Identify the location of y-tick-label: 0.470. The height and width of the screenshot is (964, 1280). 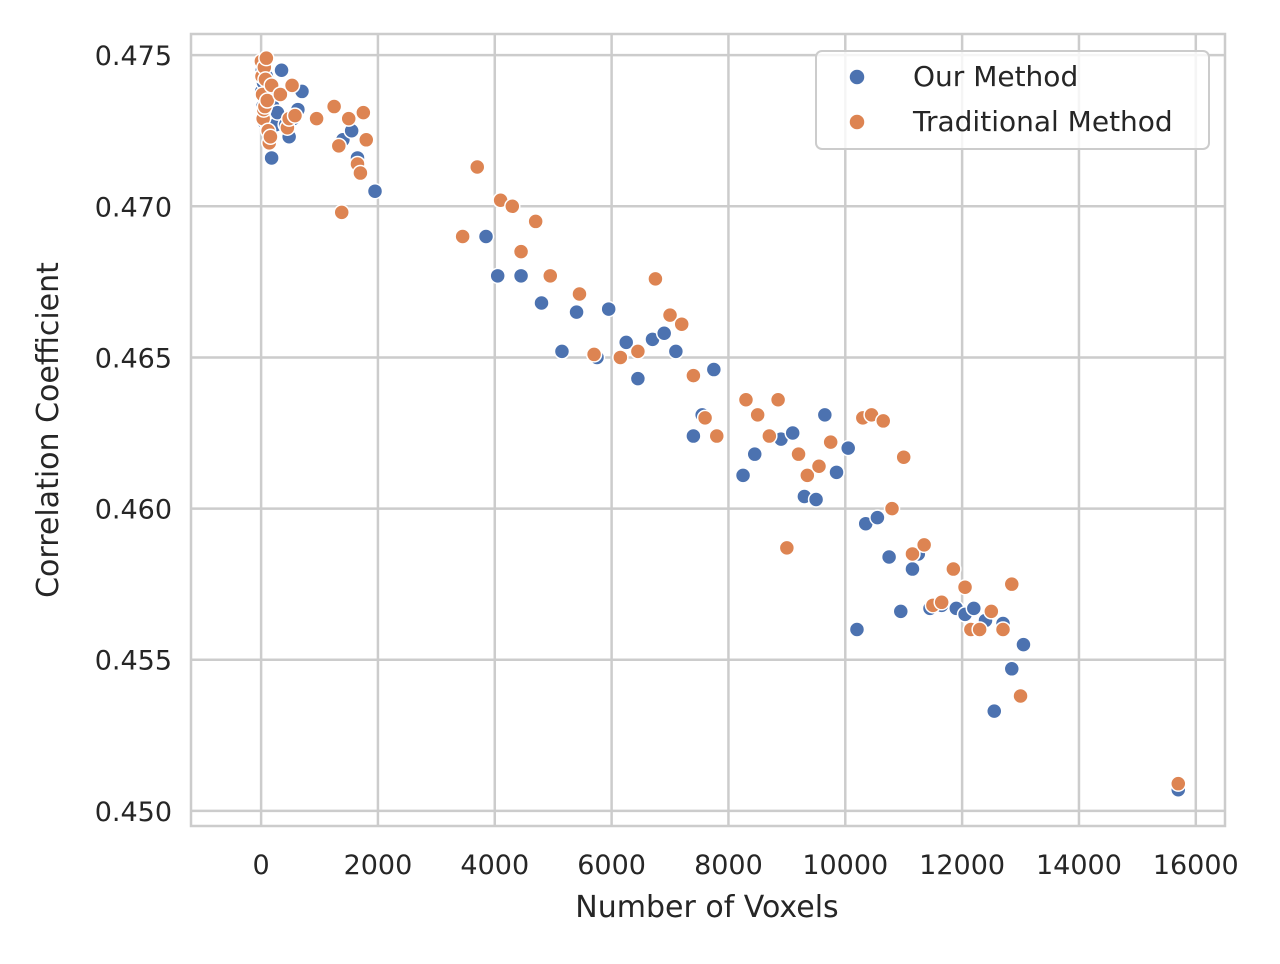
(133, 207).